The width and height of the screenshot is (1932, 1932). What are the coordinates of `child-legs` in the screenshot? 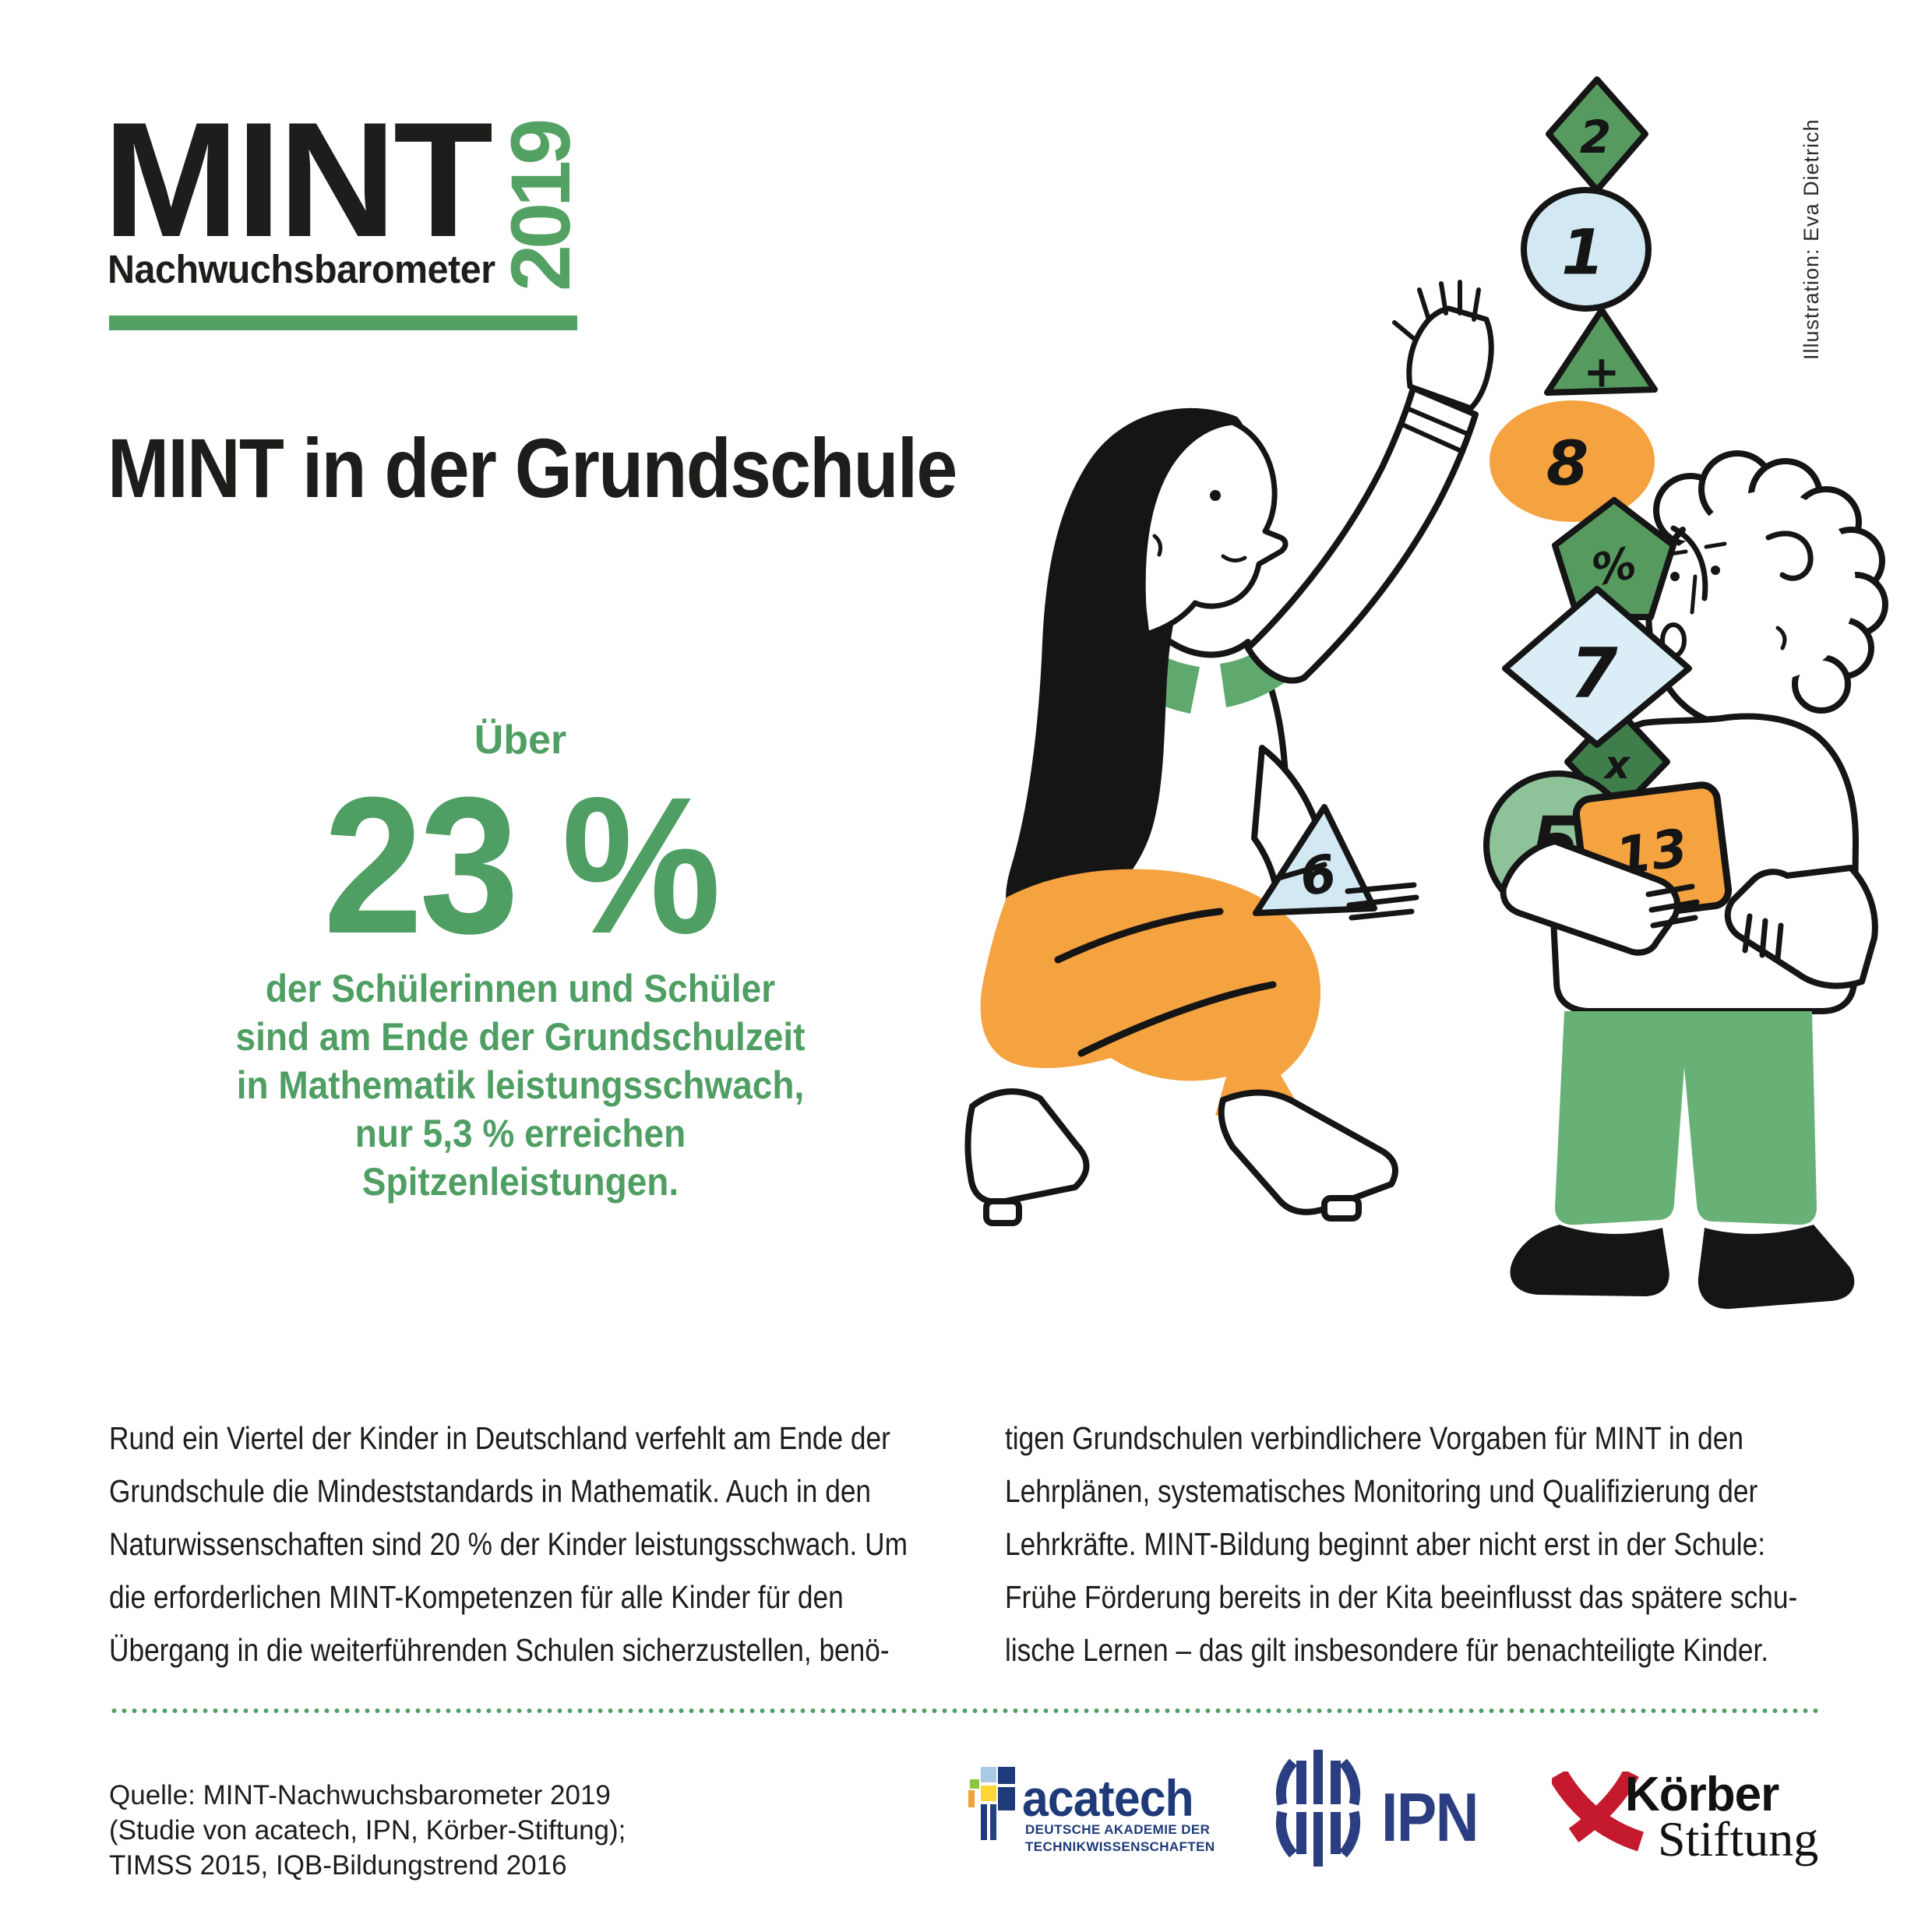 It's located at (1683, 1160).